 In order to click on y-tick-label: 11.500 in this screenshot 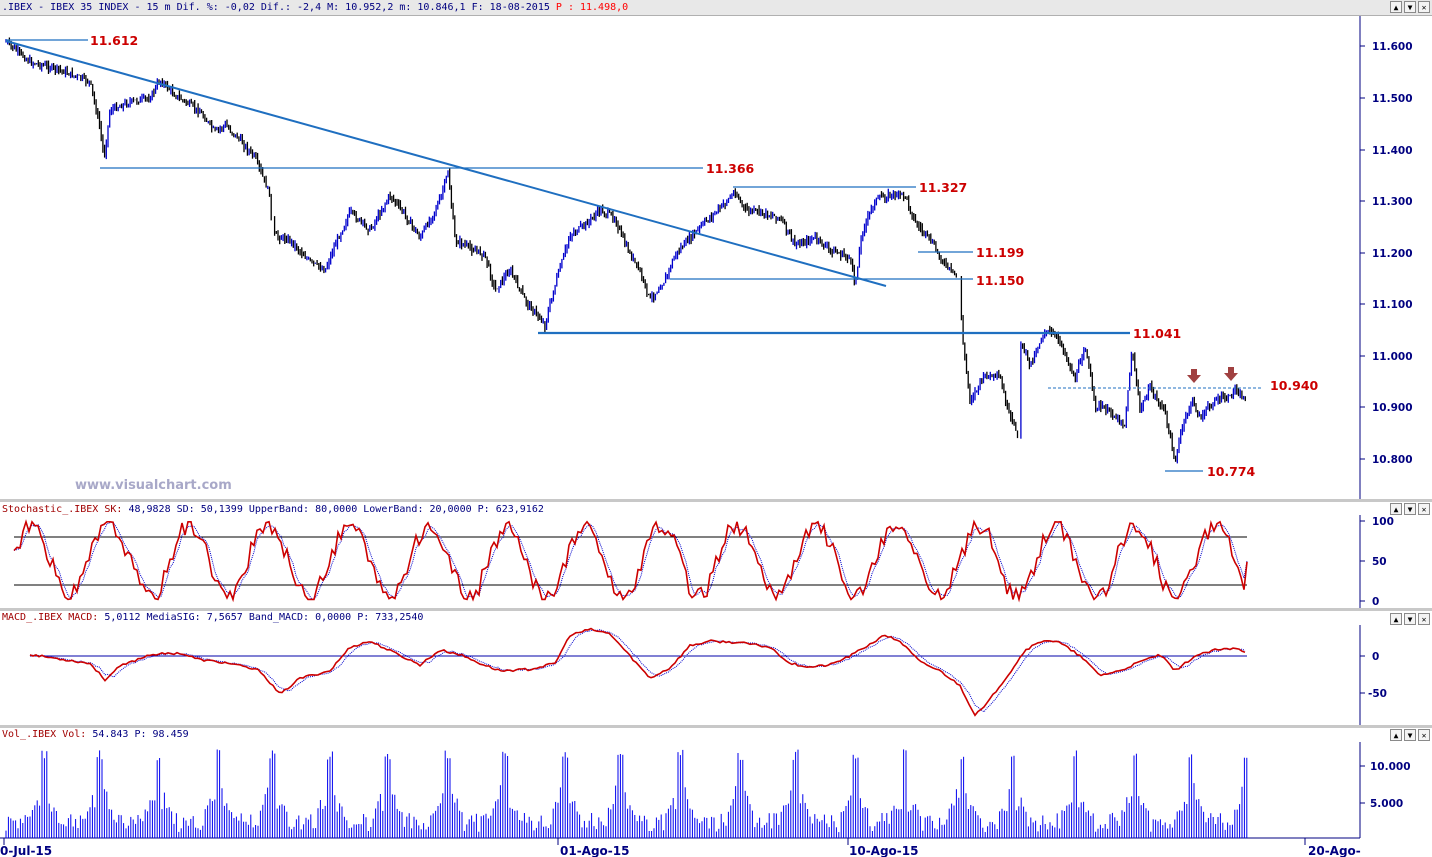, I will do `click(1392, 99)`.